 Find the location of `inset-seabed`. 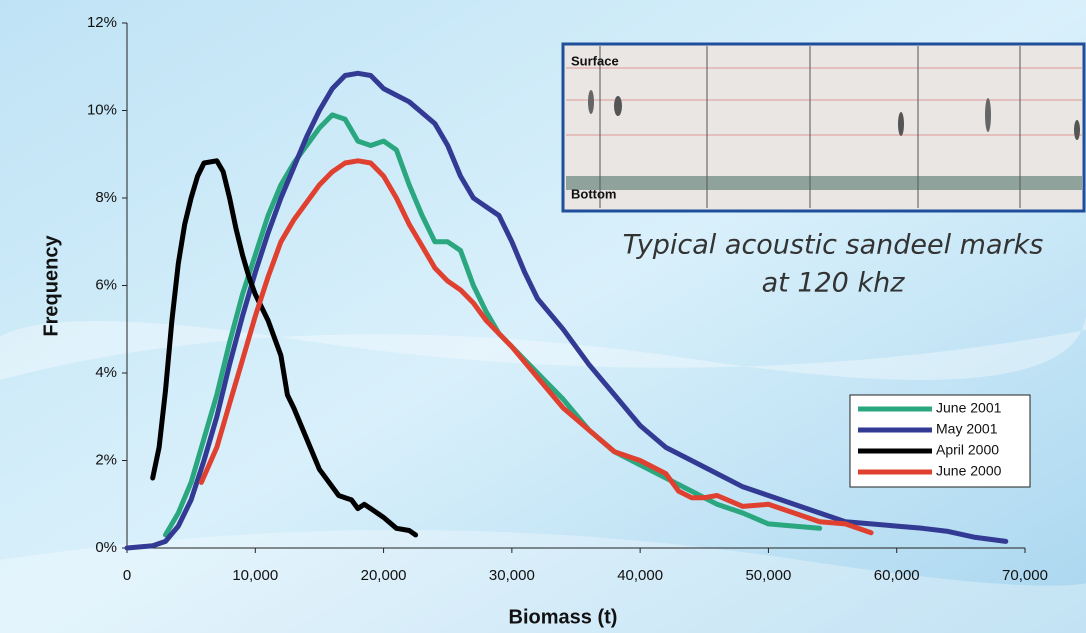

inset-seabed is located at coordinates (824, 183).